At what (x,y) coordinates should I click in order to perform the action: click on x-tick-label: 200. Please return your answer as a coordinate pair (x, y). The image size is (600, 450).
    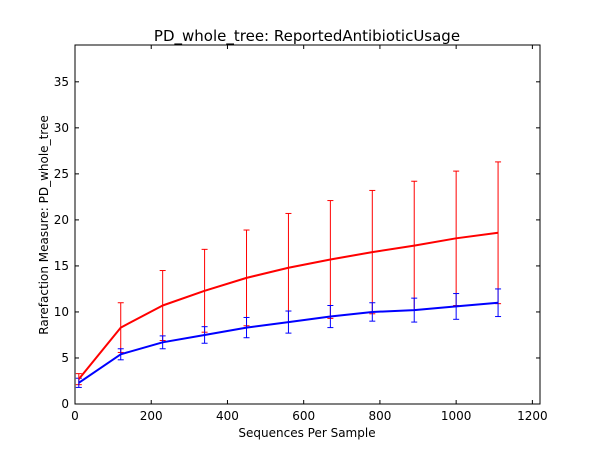
    Looking at the image, I should click on (151, 416).